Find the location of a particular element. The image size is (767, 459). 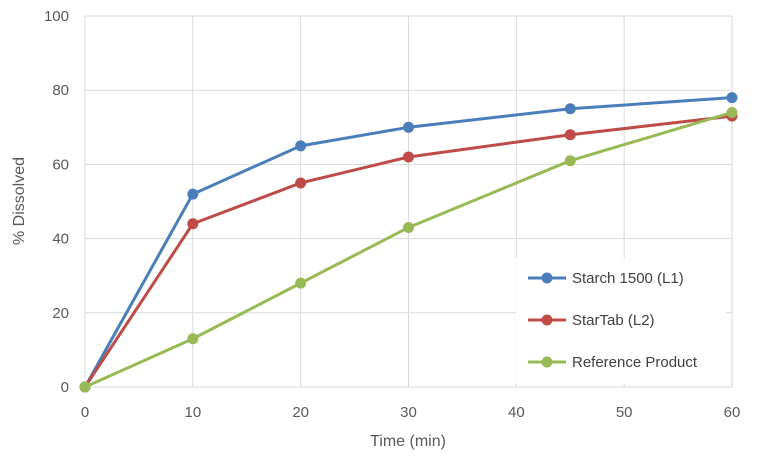

legend-item: StarTab (L2) is located at coordinates (591, 320).